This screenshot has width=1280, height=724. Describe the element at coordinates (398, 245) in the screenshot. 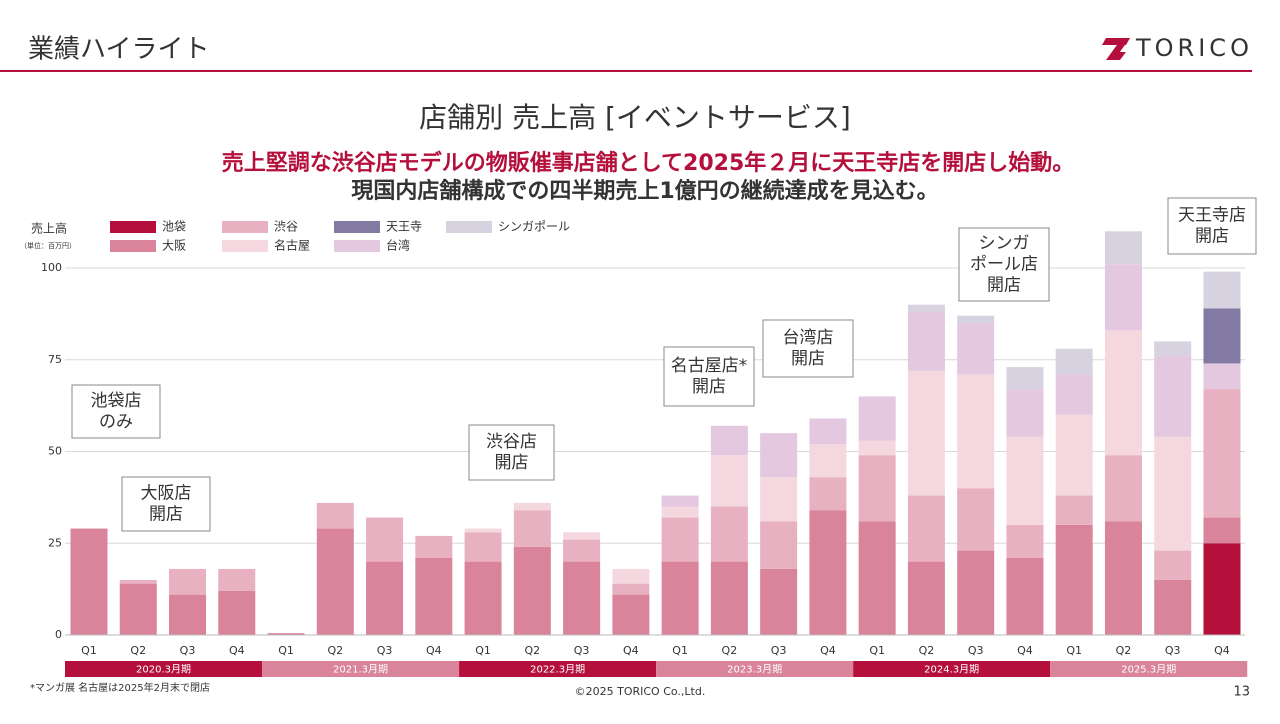

I see `legend-label: 台湾` at that location.